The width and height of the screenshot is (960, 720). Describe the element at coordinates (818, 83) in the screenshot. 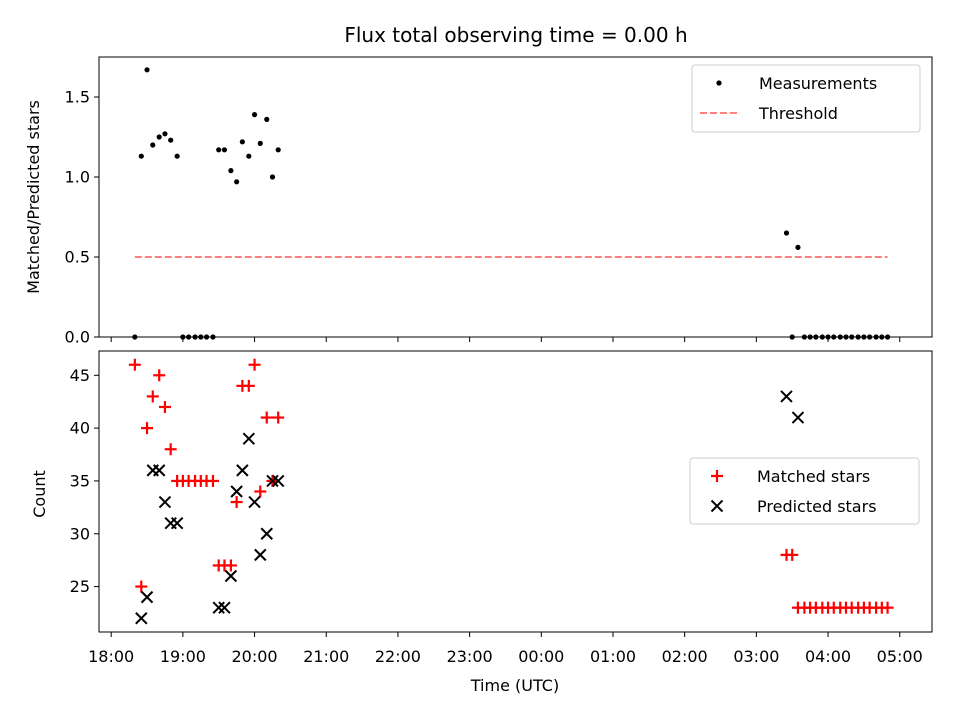

I see `legend-label: Measurements` at that location.